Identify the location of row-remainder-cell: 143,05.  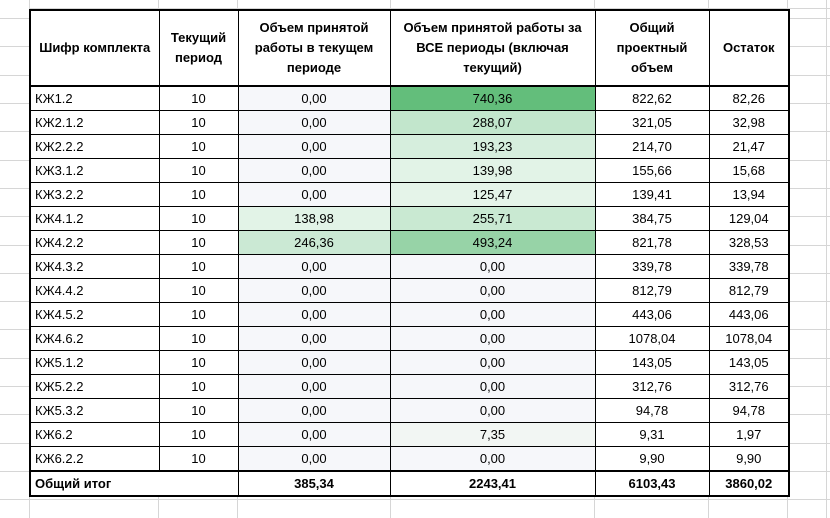
(749, 362).